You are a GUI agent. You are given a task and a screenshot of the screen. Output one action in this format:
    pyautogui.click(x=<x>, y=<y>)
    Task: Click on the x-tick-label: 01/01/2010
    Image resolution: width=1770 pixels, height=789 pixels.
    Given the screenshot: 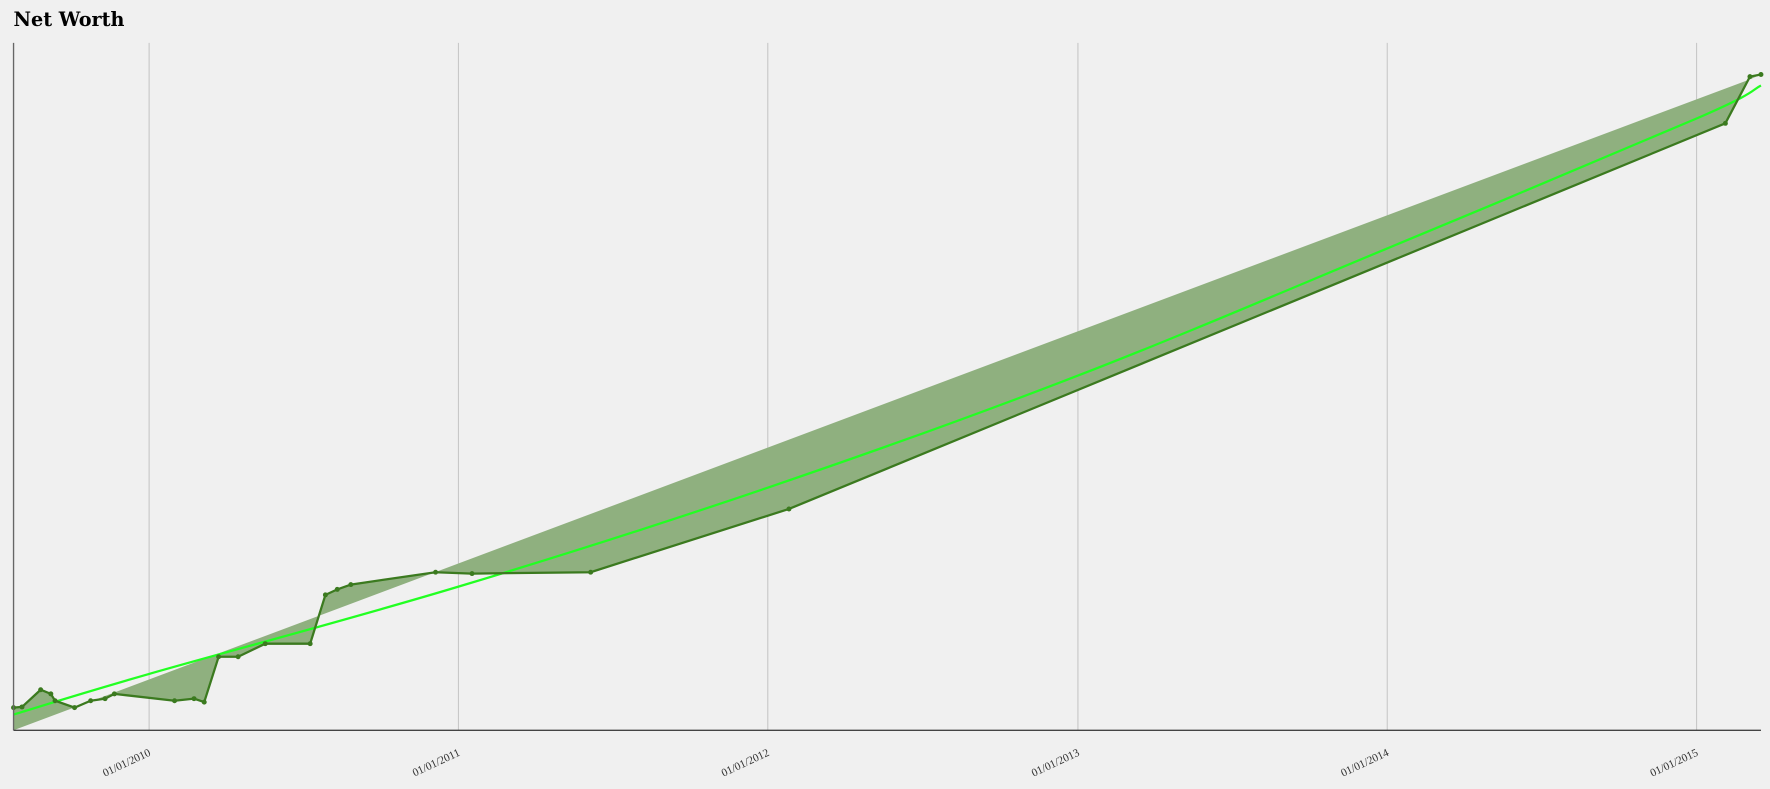 What is the action you would take?
    pyautogui.click(x=127, y=763)
    